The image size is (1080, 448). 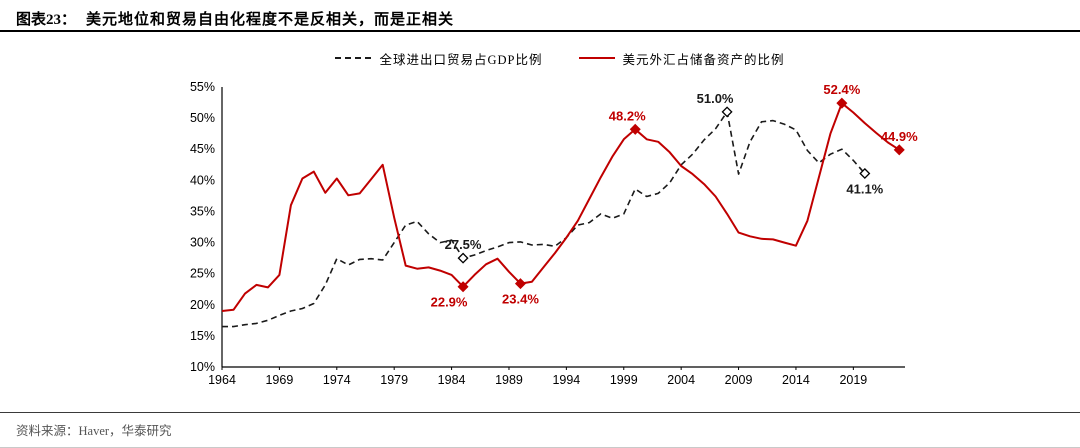 I want to click on dashed-line-swatch, so click(x=353, y=58).